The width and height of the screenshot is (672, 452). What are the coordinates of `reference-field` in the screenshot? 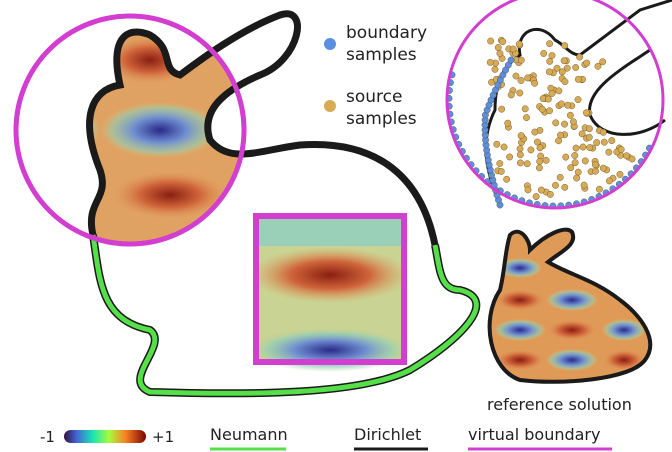 It's located at (570, 305).